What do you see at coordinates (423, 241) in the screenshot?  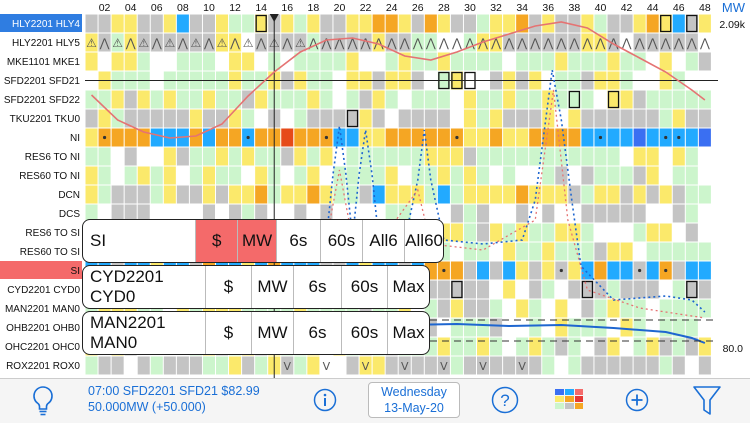 I see `overlay-option-all60-button: All60` at bounding box center [423, 241].